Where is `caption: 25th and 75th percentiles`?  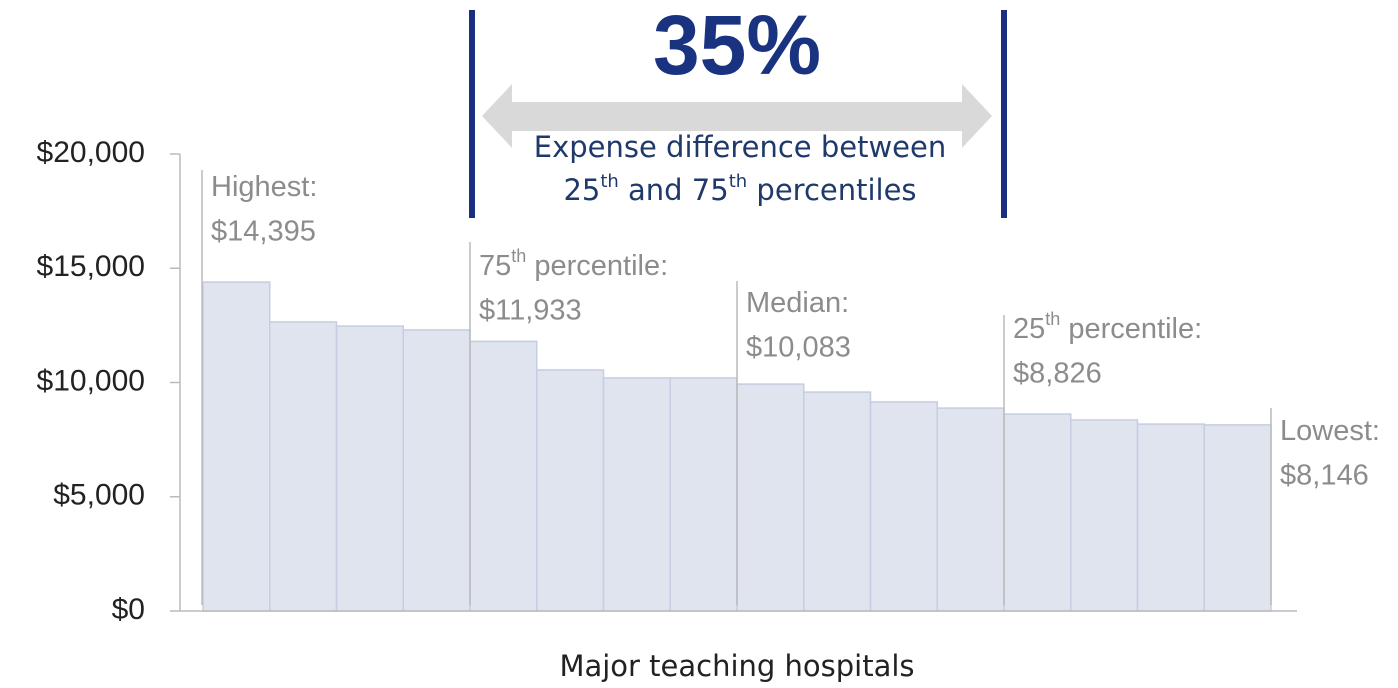
caption: 25th and 75th percentiles is located at coordinates (739, 189).